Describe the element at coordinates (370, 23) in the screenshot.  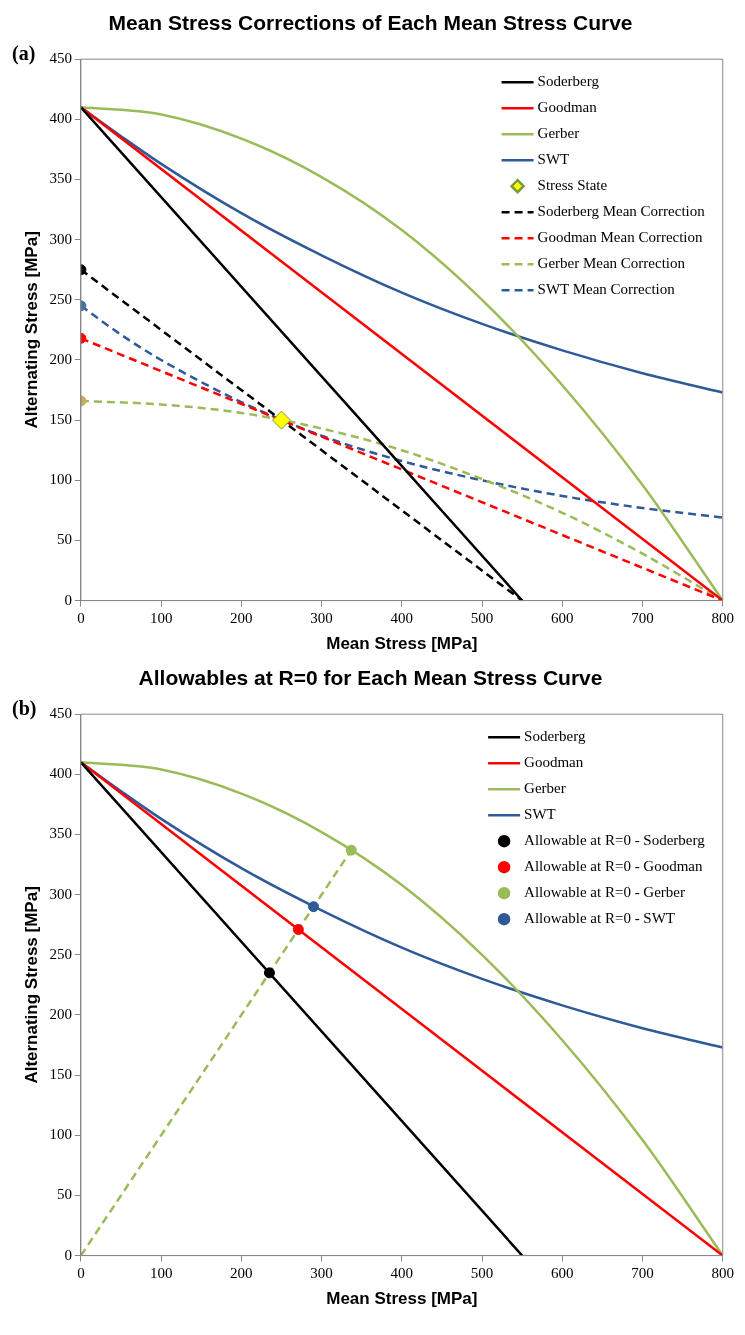
I see `chart-title: Mean Stress Corrections of Each Mean Stress Curve` at that location.